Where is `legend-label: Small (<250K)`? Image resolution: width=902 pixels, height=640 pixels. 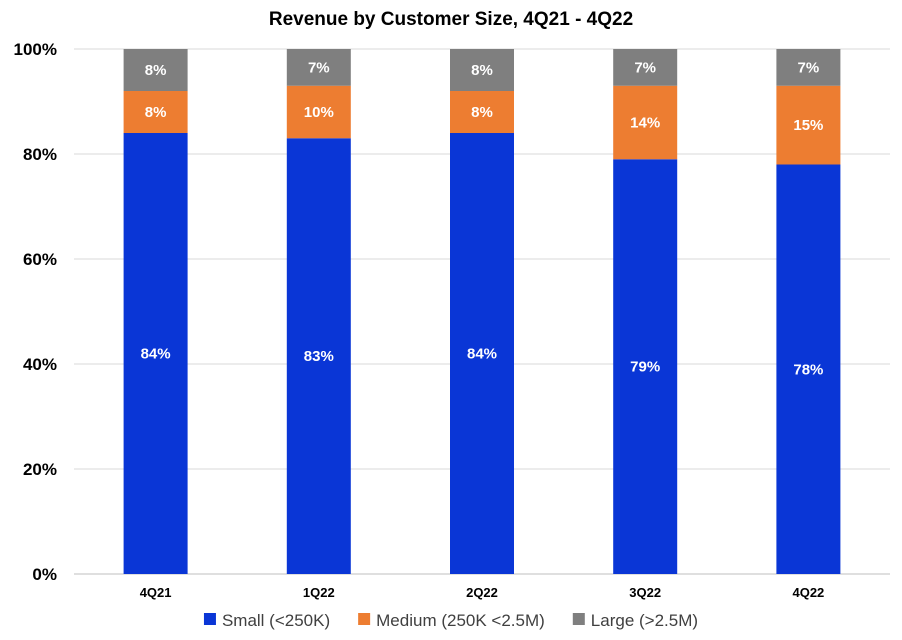 legend-label: Small (<250K) is located at coordinates (276, 620).